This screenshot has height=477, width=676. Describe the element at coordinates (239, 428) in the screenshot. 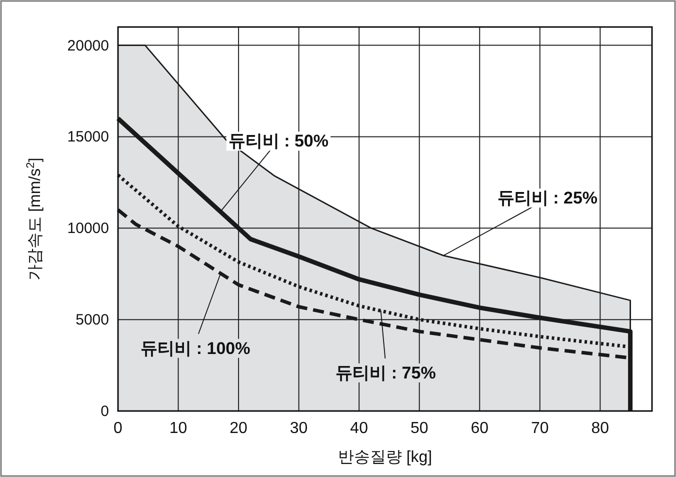

I see `x-tick-label: 20` at that location.